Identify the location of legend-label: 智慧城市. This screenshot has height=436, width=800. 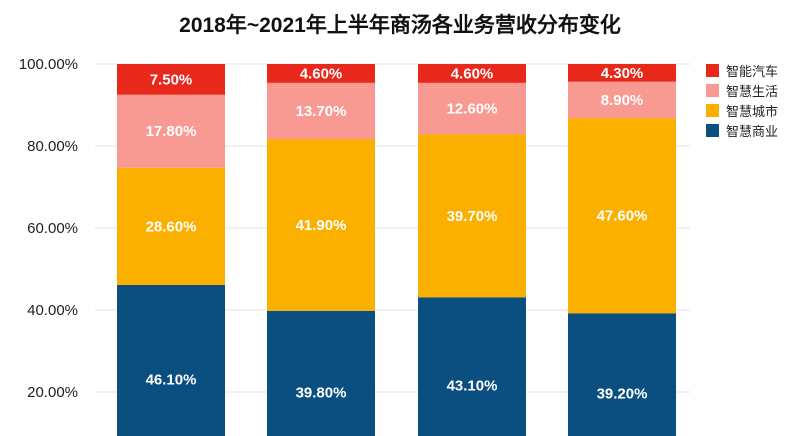
(752, 111).